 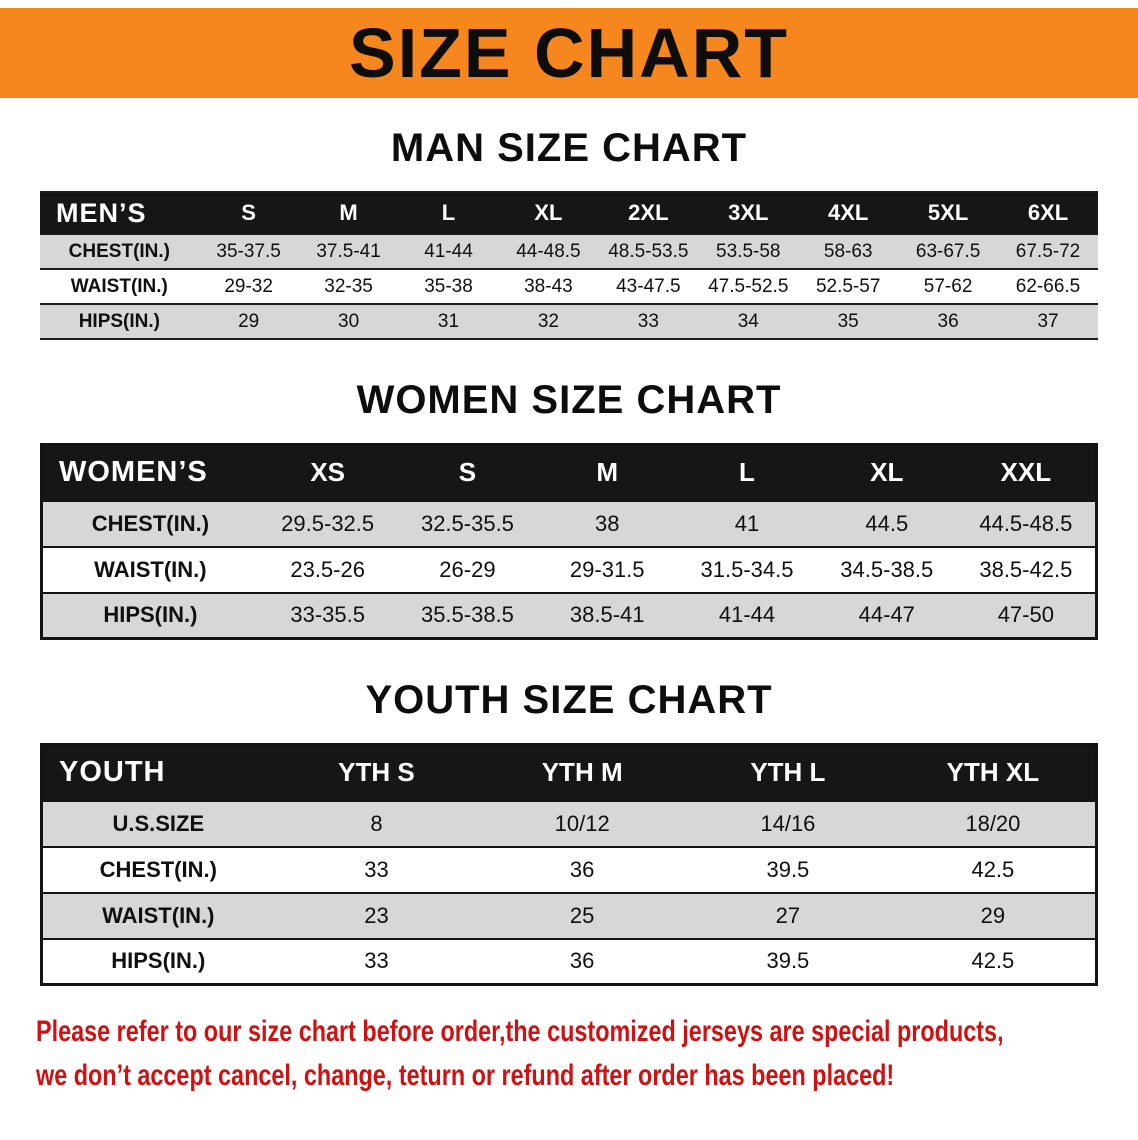 What do you see at coordinates (248, 251) in the screenshot?
I see `size-value-cell: 35-37.5` at bounding box center [248, 251].